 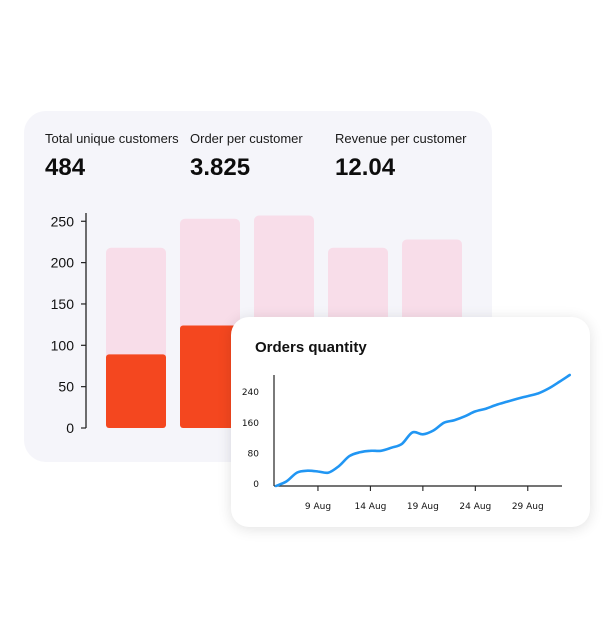 What do you see at coordinates (63, 304) in the screenshot?
I see `y-tick-label: 150` at bounding box center [63, 304].